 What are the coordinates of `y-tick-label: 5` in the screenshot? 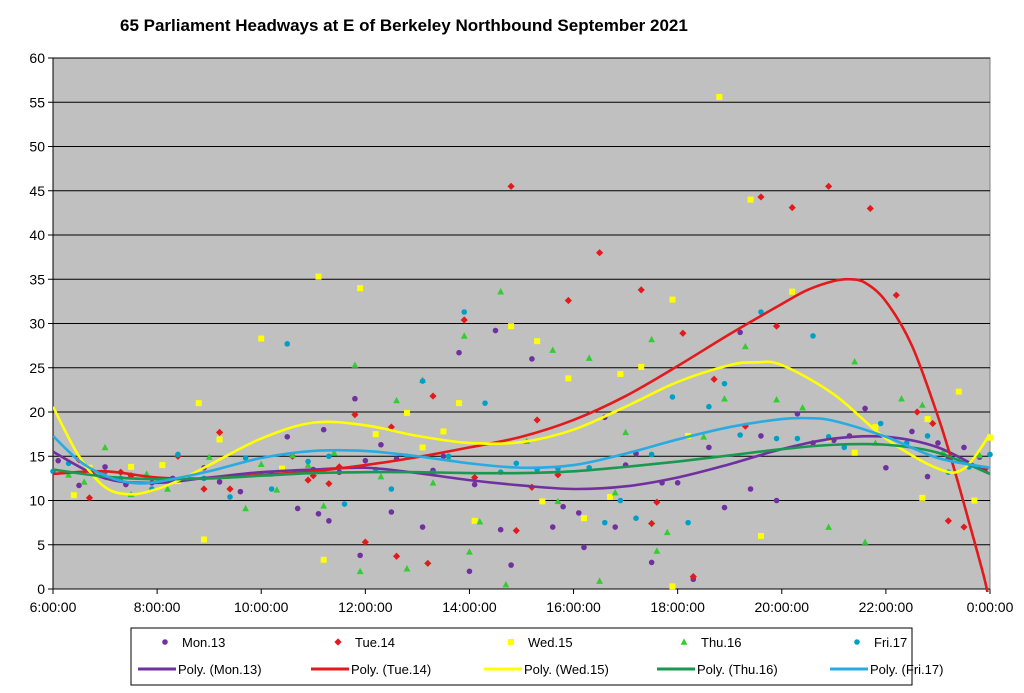 It's located at (41, 545).